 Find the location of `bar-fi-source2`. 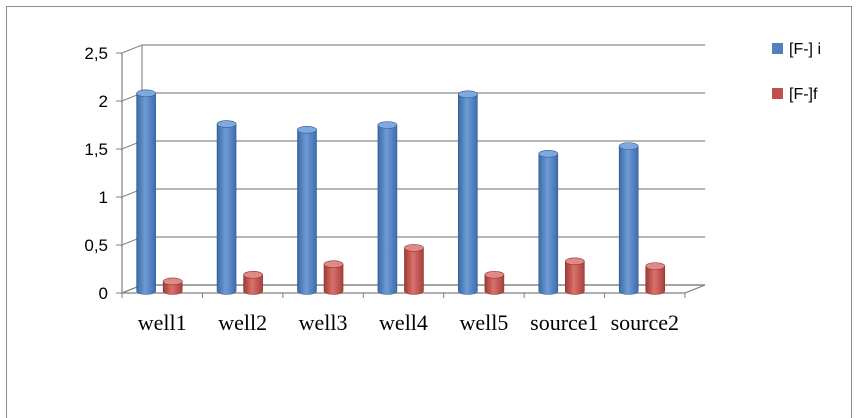

bar-fi-source2 is located at coordinates (628, 218).